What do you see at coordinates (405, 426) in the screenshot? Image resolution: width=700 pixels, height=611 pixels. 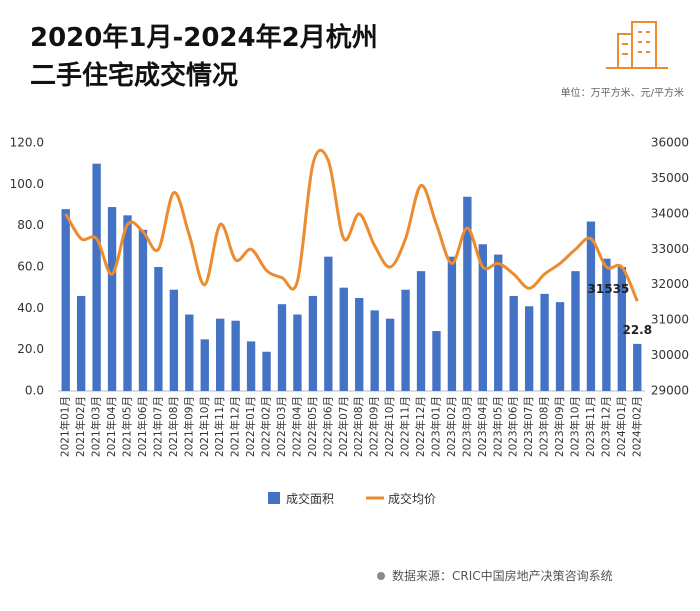 I see `x-tick-label: 2022年11月` at bounding box center [405, 426].